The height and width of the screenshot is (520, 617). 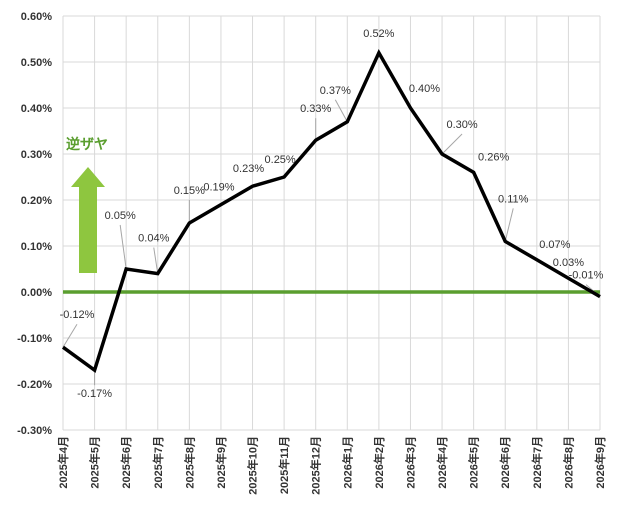 I want to click on data-label: 0.11%, so click(x=513, y=199).